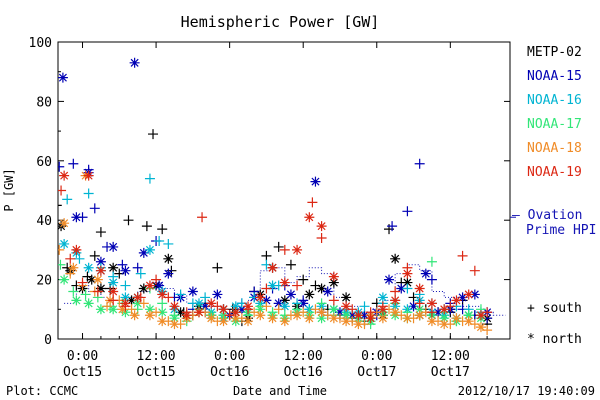 Image resolution: width=600 pixels, height=400 pixels. Describe the element at coordinates (376, 372) in the screenshot. I see `x-tick-date: Oct17` at that location.